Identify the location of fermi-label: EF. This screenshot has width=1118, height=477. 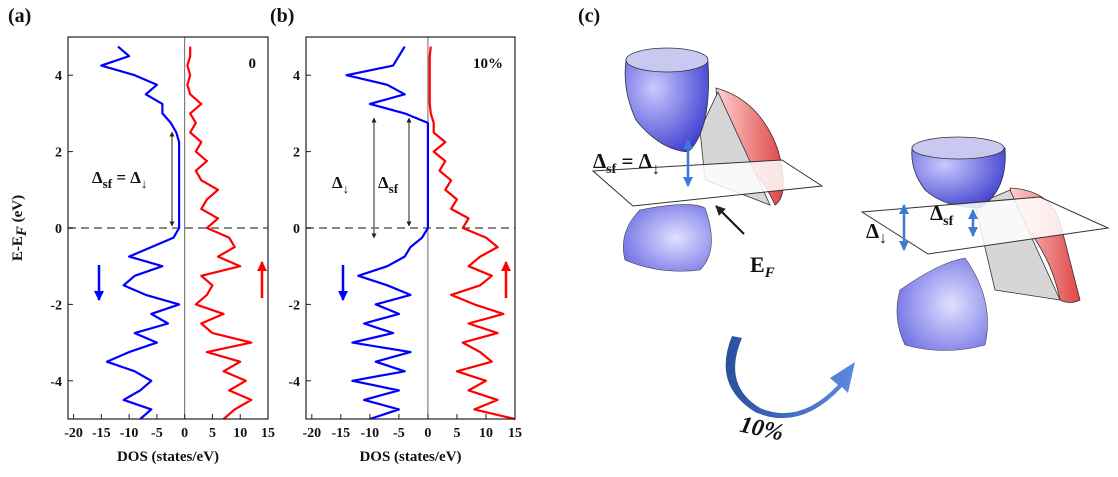
(762, 266).